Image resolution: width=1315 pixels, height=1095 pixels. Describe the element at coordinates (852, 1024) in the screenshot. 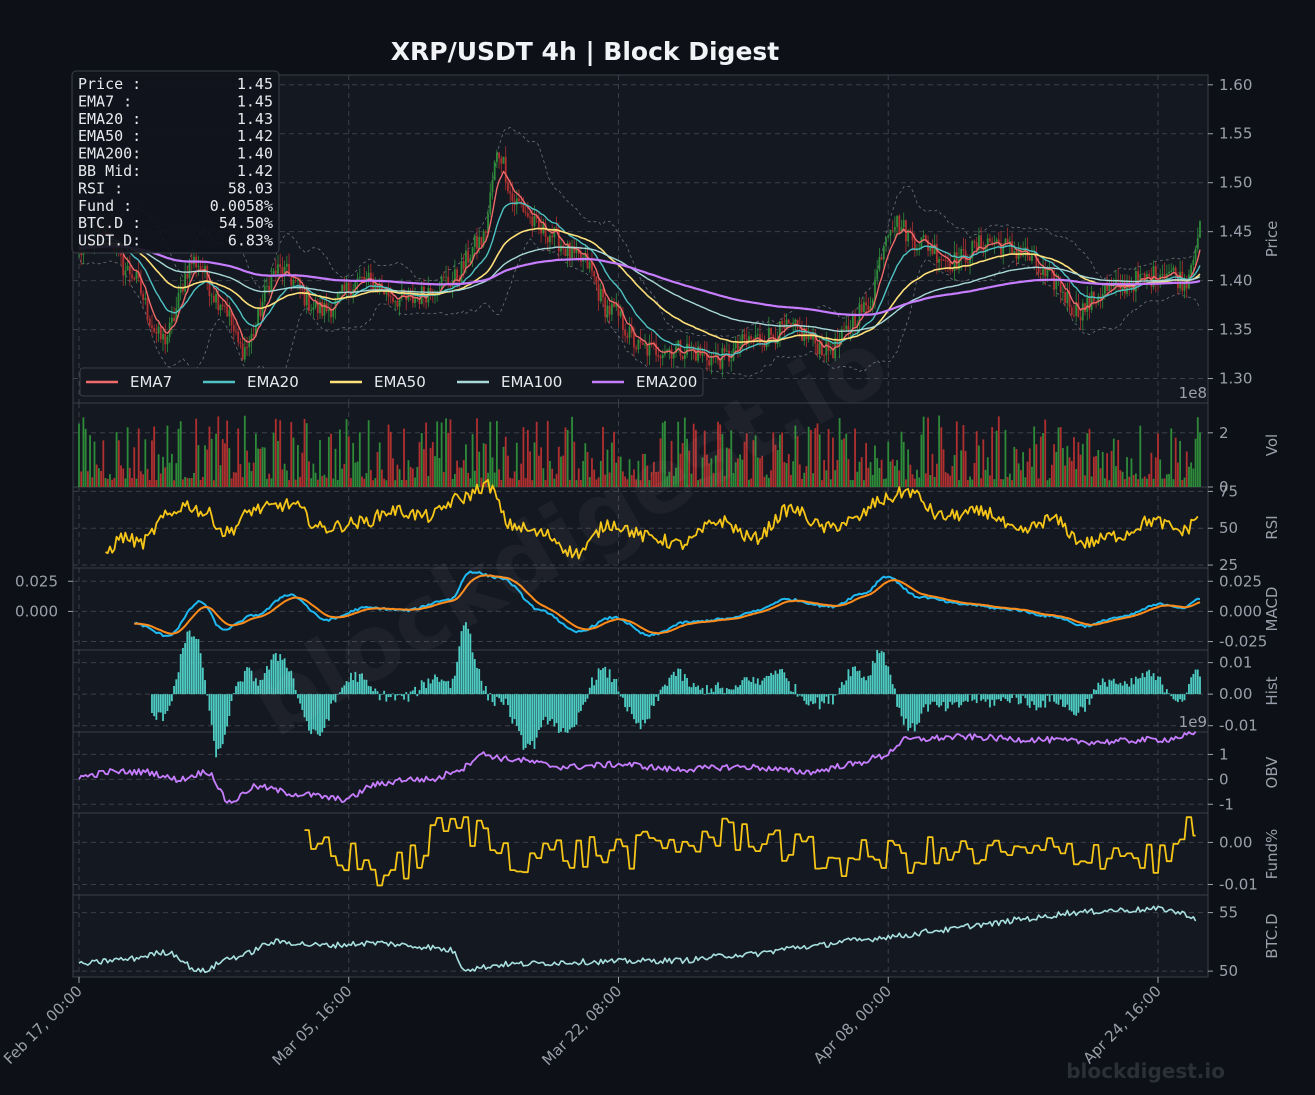

I see `x-tick-label: Apr 08, 00:00` at that location.